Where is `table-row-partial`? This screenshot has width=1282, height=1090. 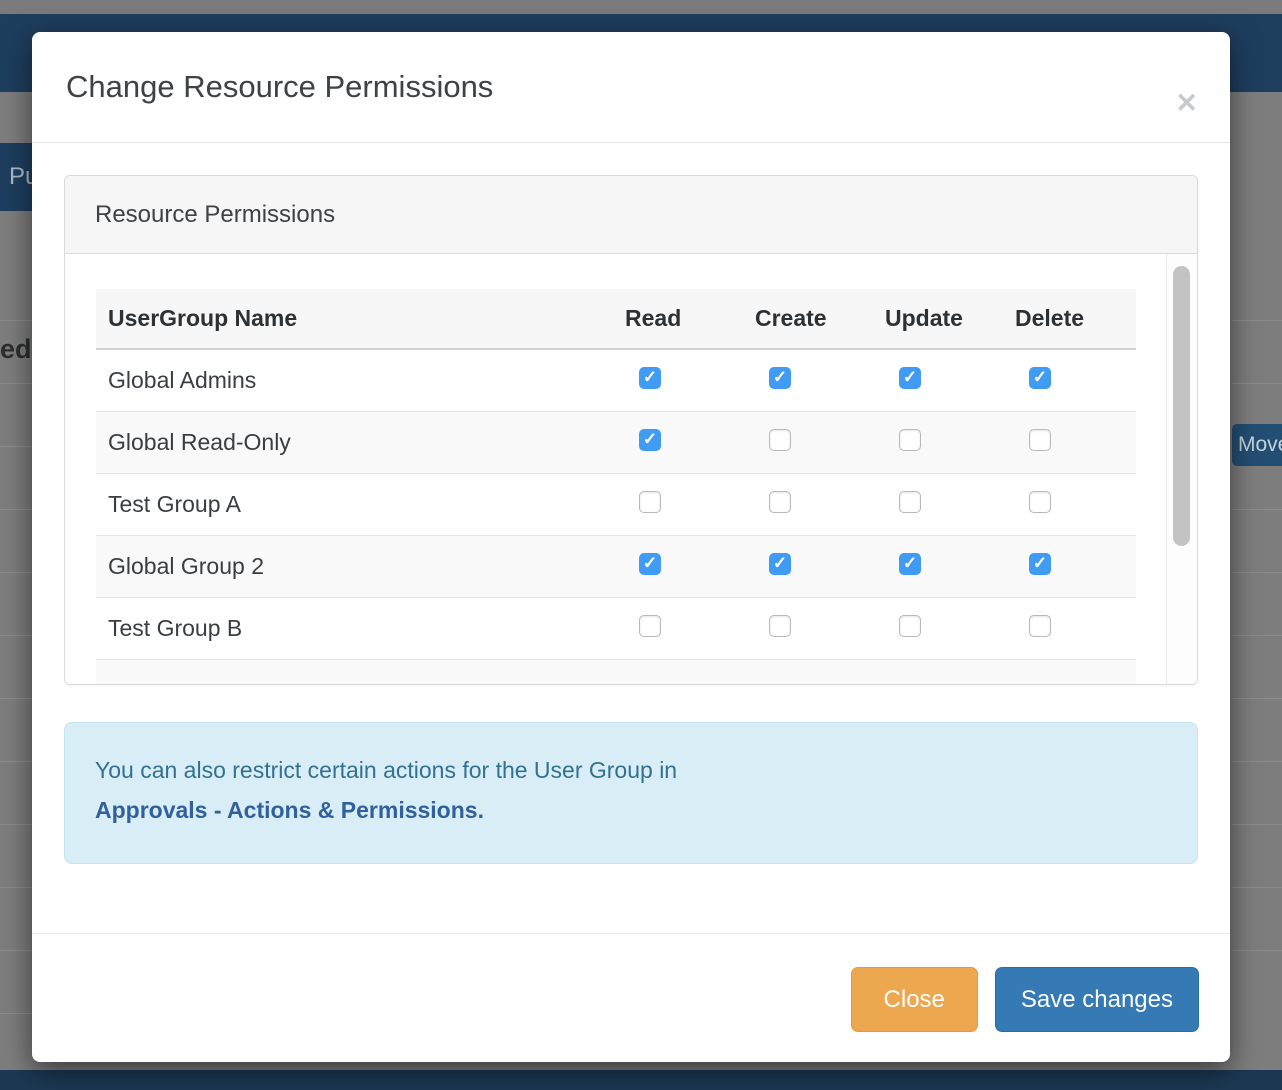
table-row-partial is located at coordinates (616, 672).